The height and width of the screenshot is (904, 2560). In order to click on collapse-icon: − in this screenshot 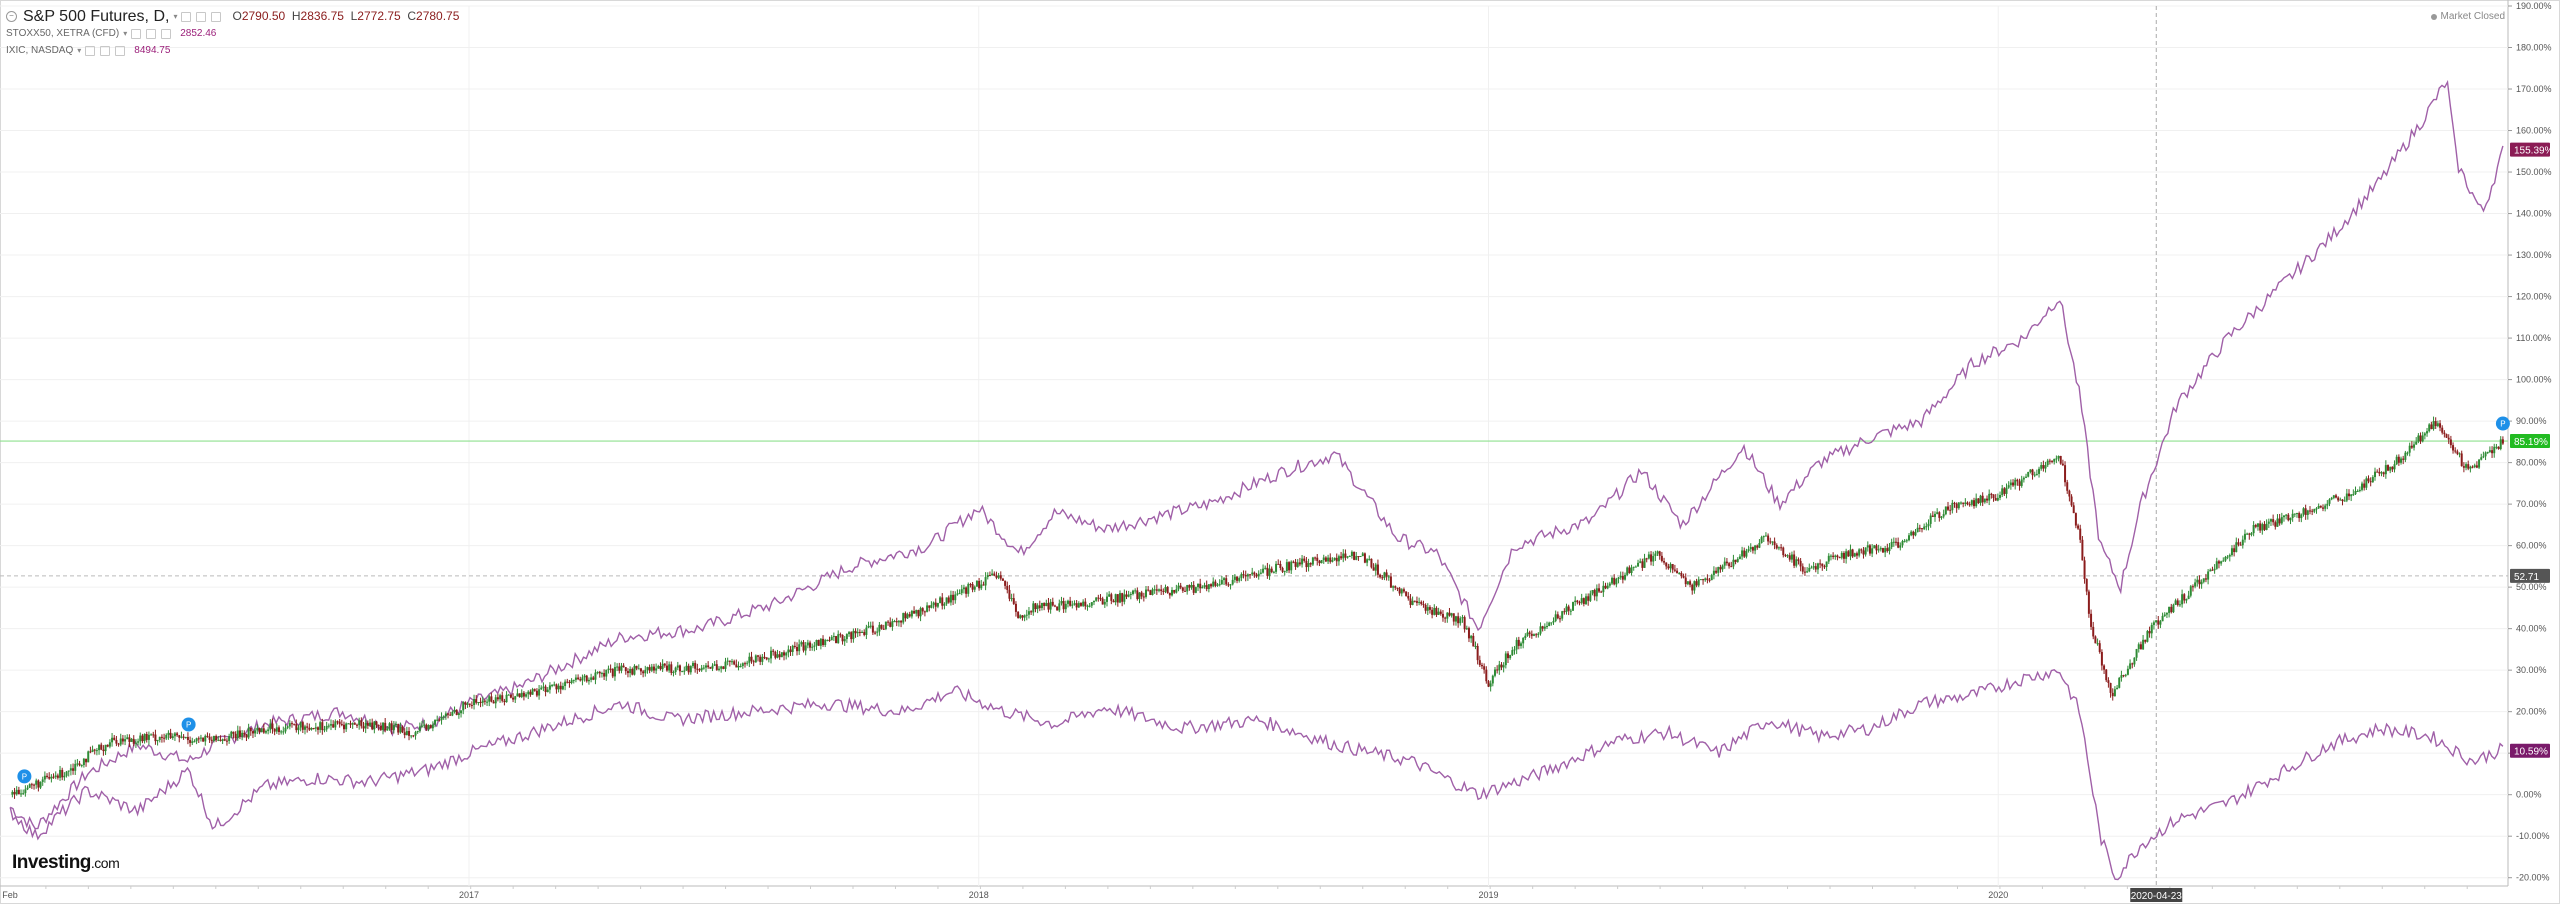, I will do `click(11, 16)`.